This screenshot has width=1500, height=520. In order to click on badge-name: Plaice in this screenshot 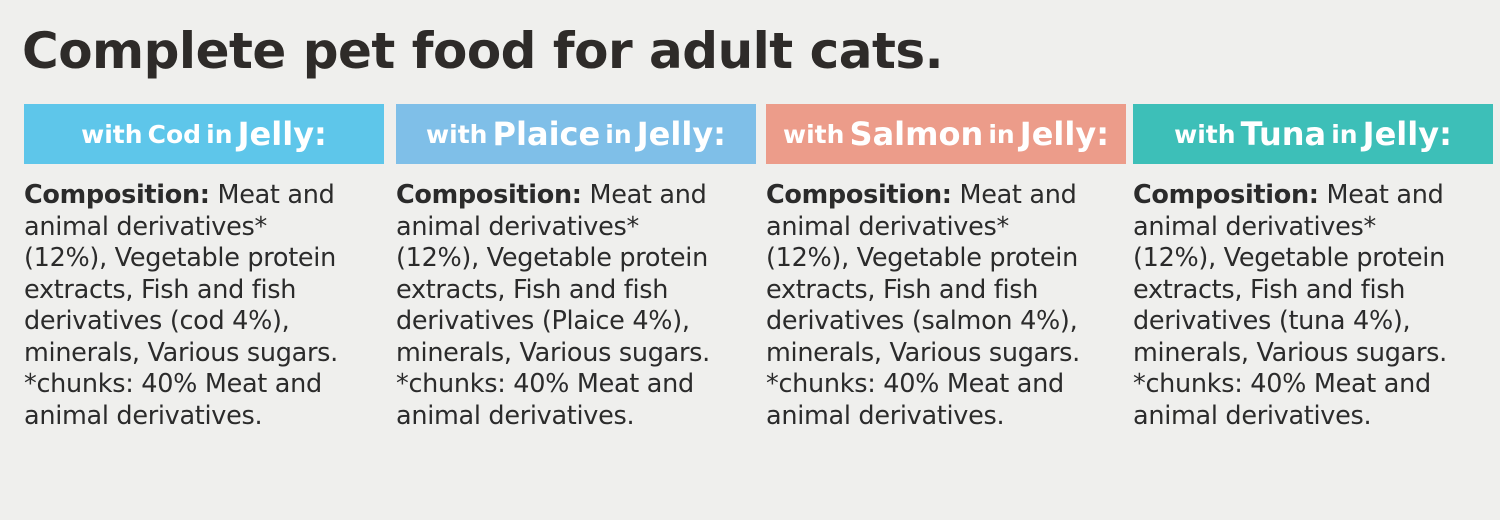, I will do `click(546, 134)`.